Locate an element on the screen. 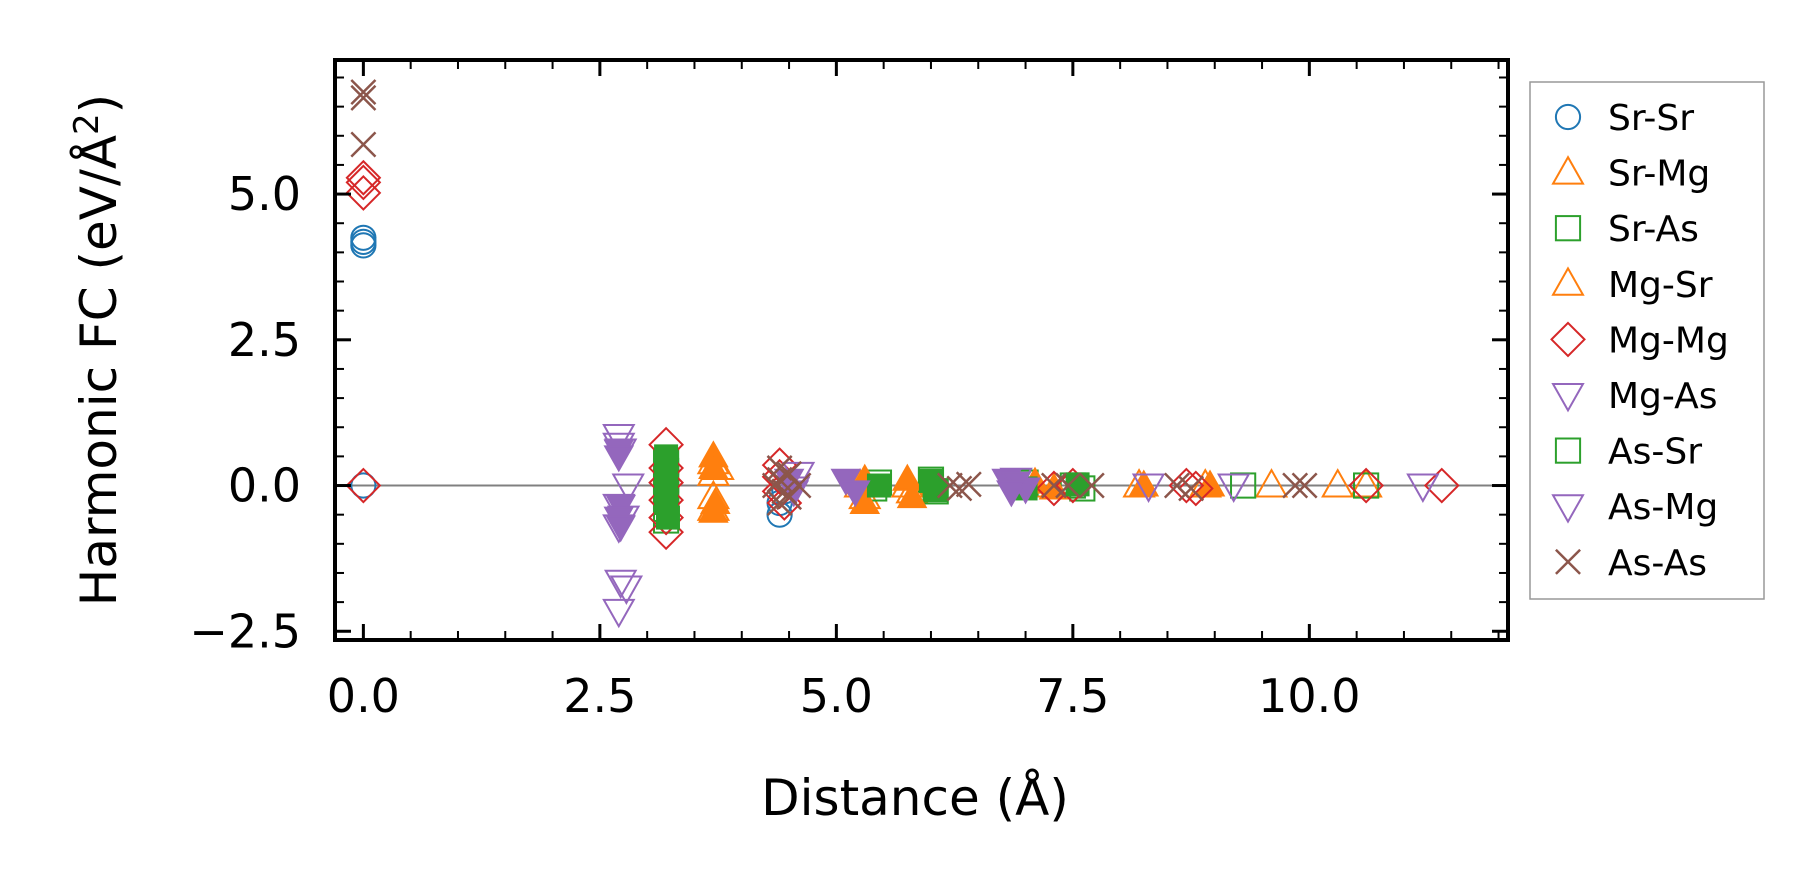  legend-marker-mg-sr is located at coordinates (1568, 281).